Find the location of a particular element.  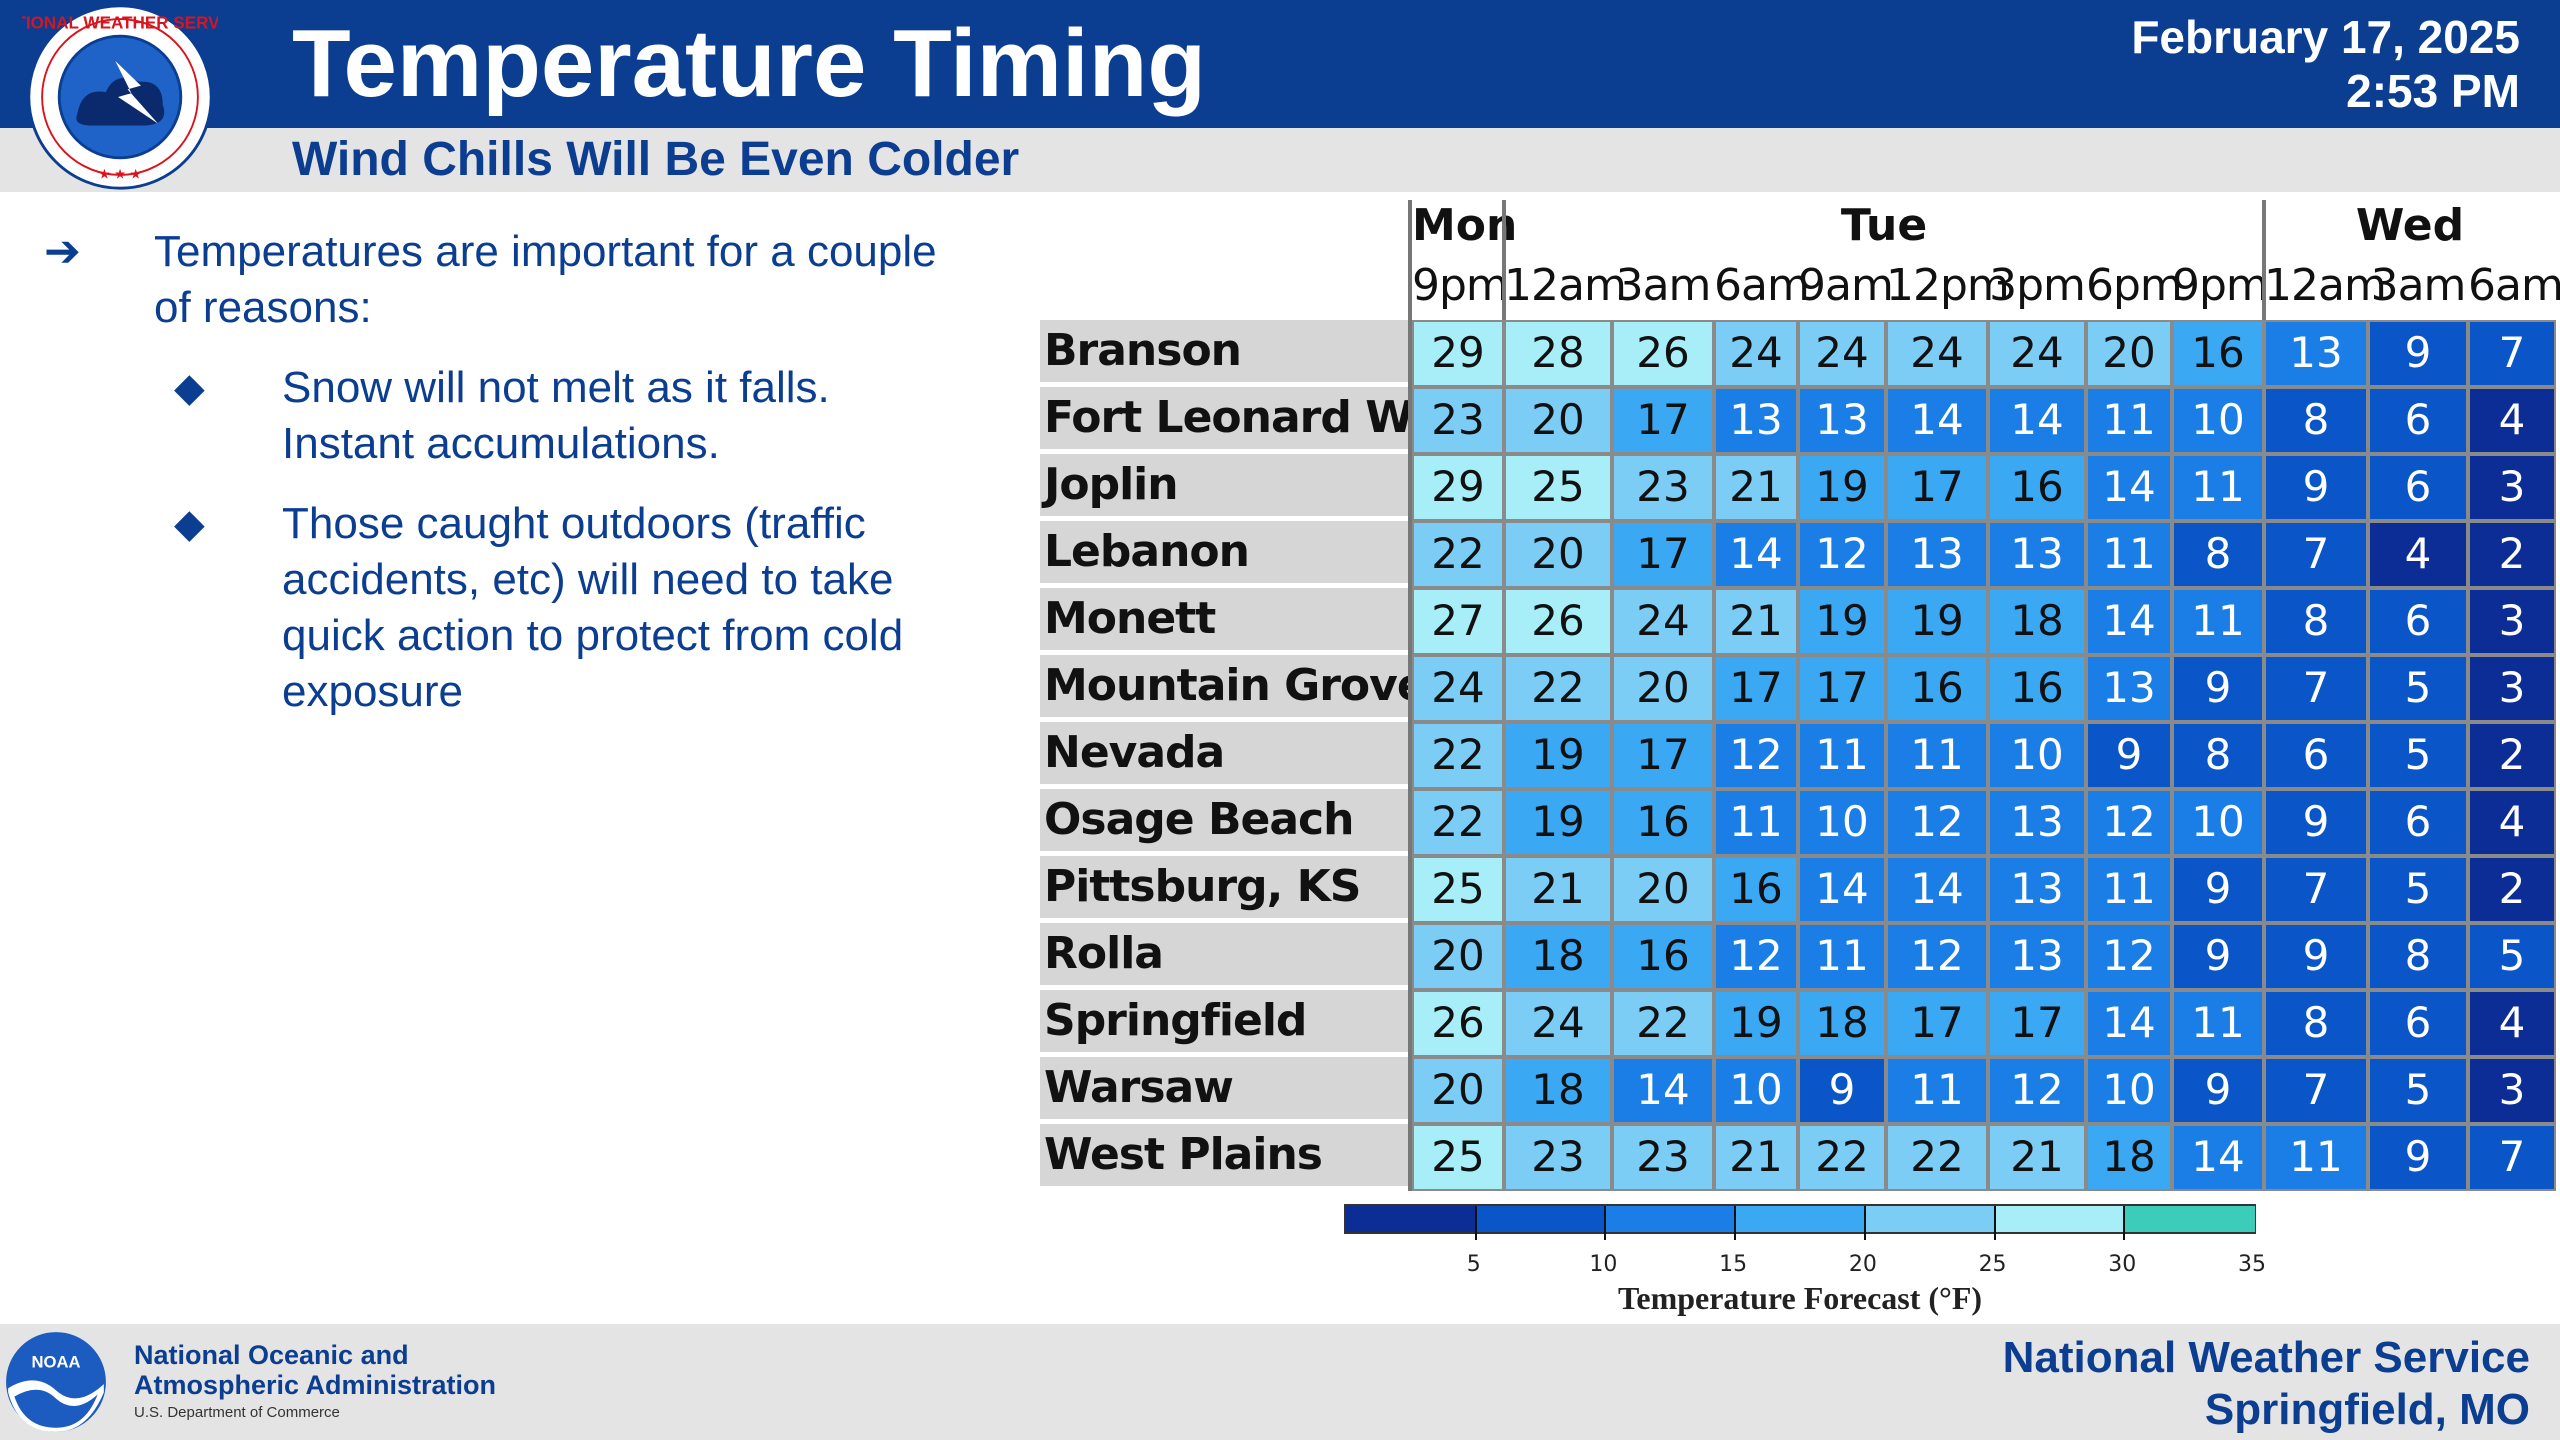

location-name: West Plains is located at coordinates (1224, 1155).